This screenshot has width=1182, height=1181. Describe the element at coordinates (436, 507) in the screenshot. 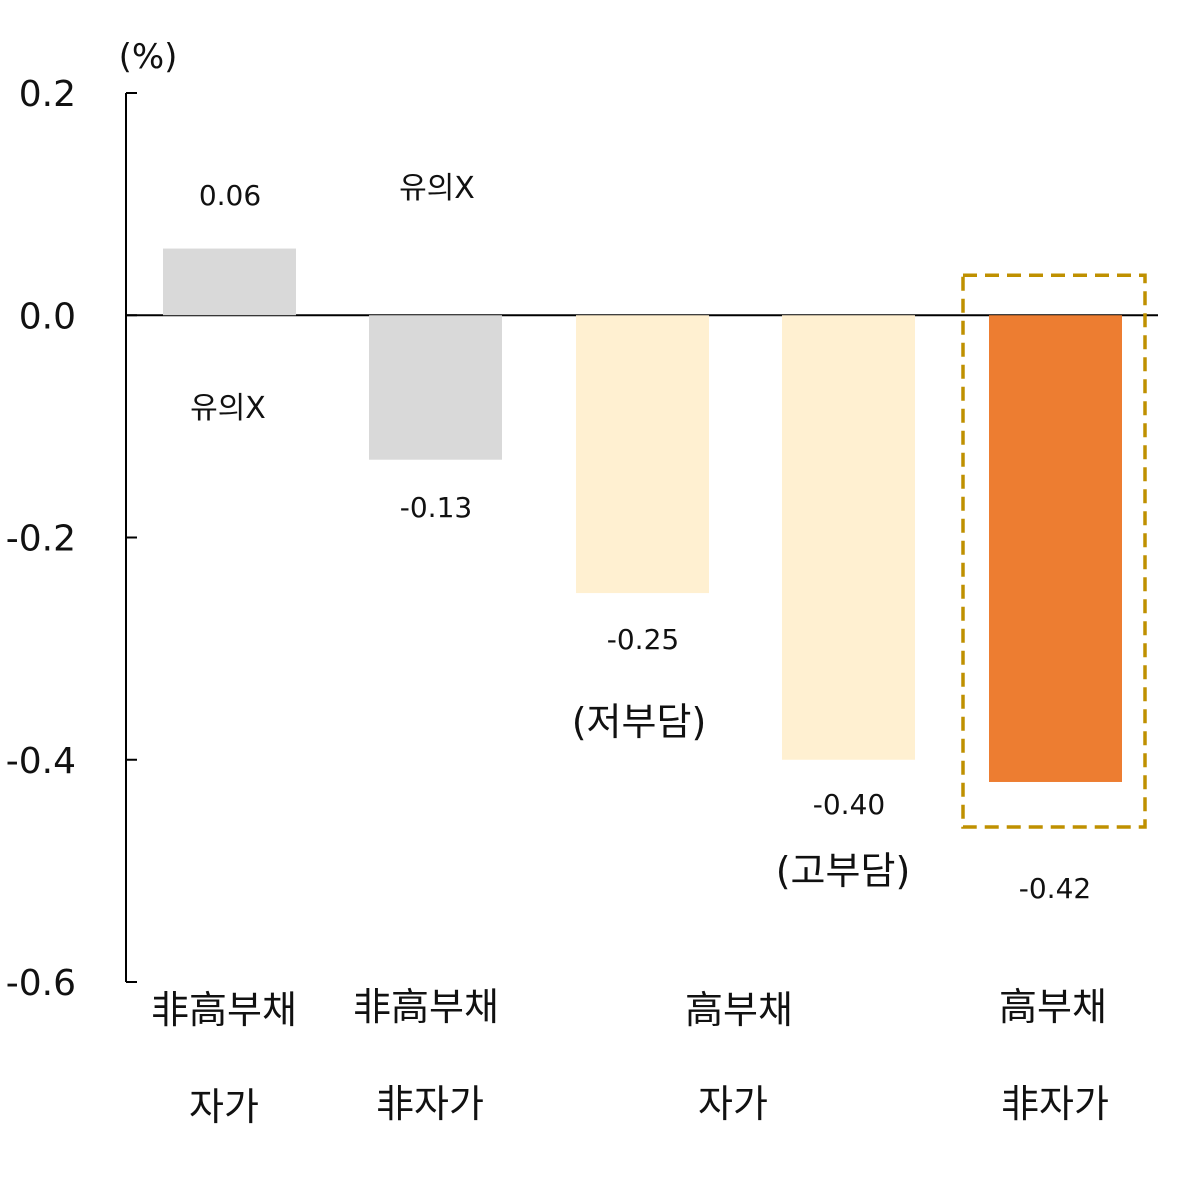

I see `data-label: -0.13` at that location.